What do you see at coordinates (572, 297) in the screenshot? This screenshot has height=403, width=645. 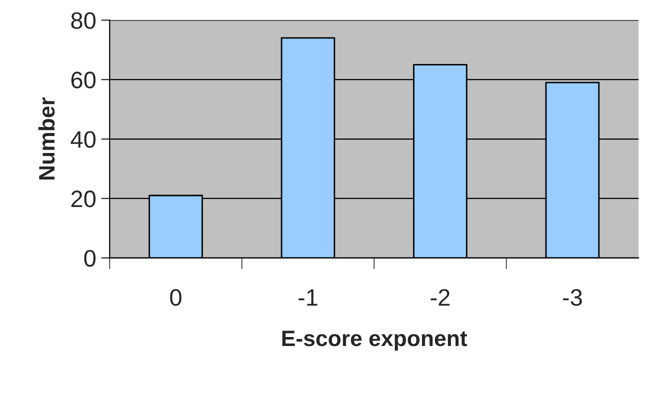 I see `x-tick-label: -3` at bounding box center [572, 297].